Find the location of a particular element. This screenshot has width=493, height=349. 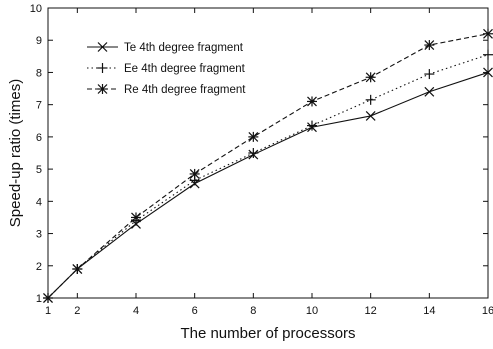

legend-label-ee: Ee 4th degree fragment is located at coordinates (185, 69).